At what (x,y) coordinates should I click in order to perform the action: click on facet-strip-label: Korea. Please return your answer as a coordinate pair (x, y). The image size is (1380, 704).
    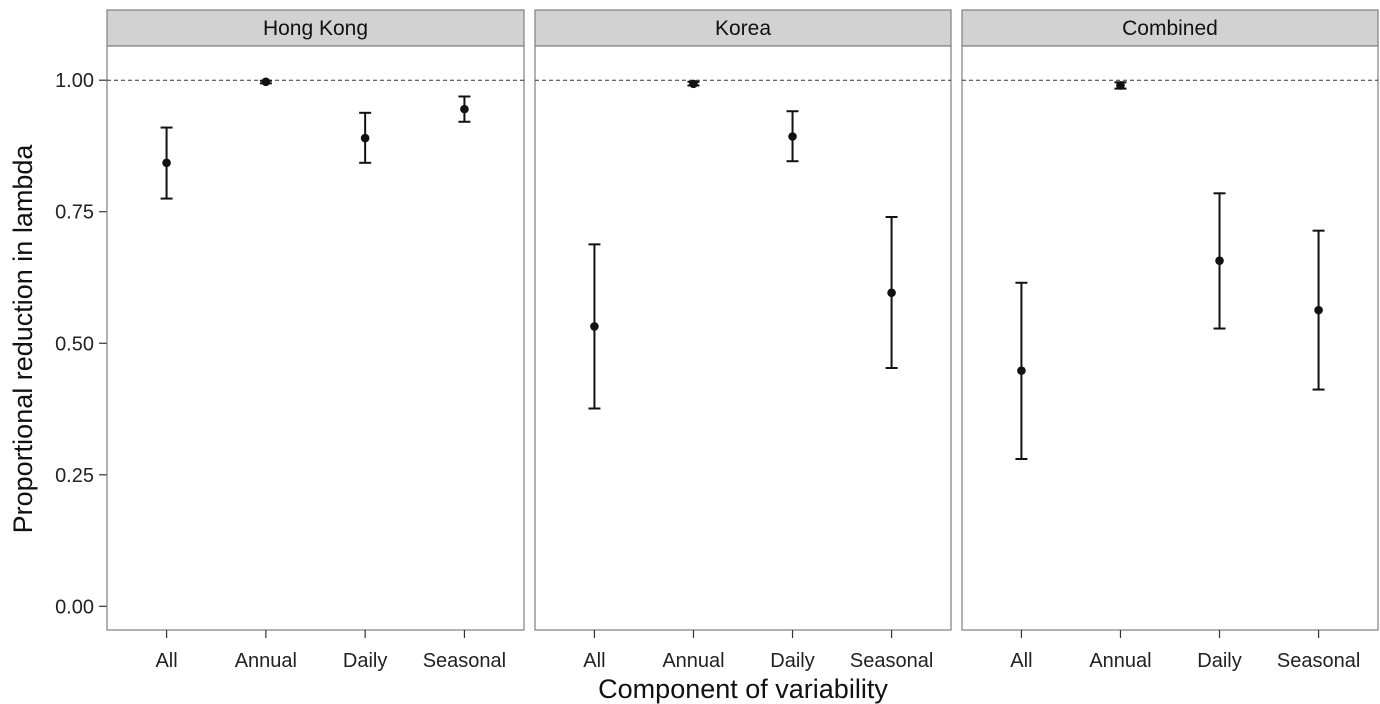
    Looking at the image, I should click on (743, 28).